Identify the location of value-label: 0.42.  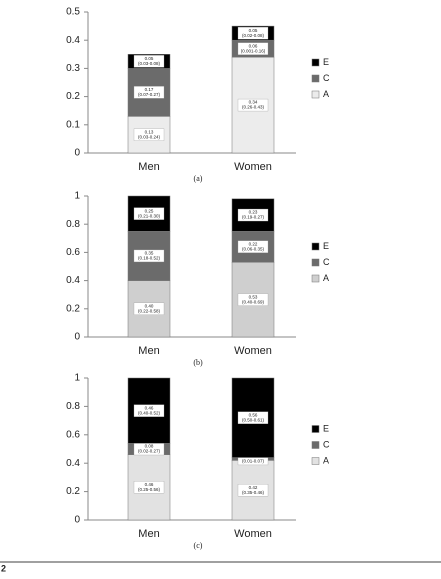
(253, 487).